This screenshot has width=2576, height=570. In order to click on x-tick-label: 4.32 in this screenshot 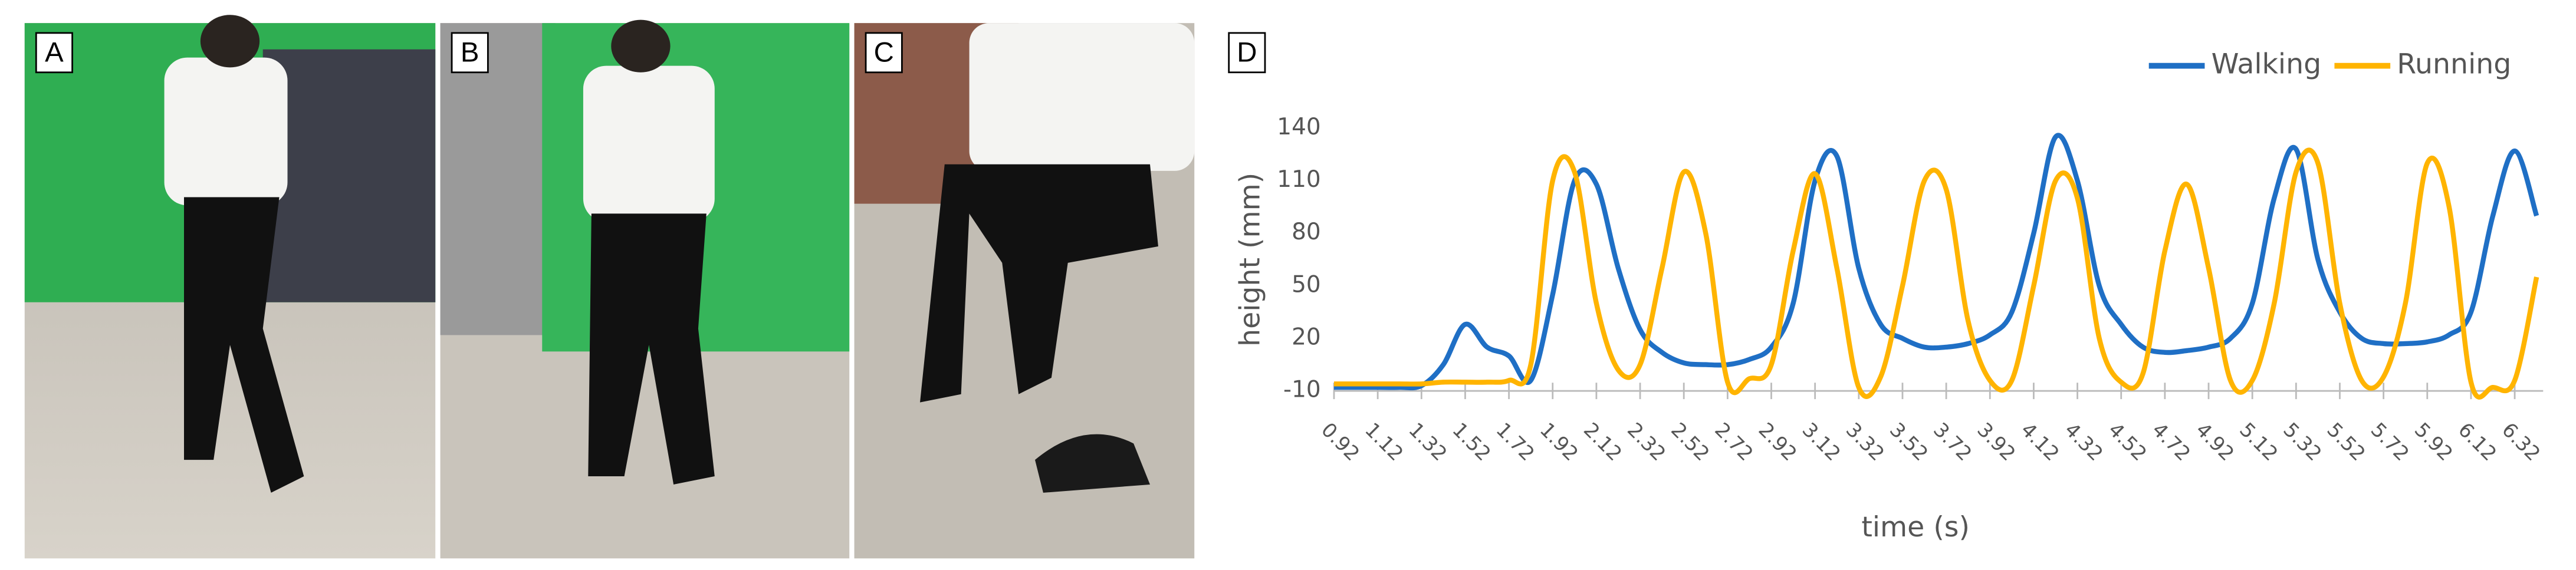, I will do `click(2083, 441)`.